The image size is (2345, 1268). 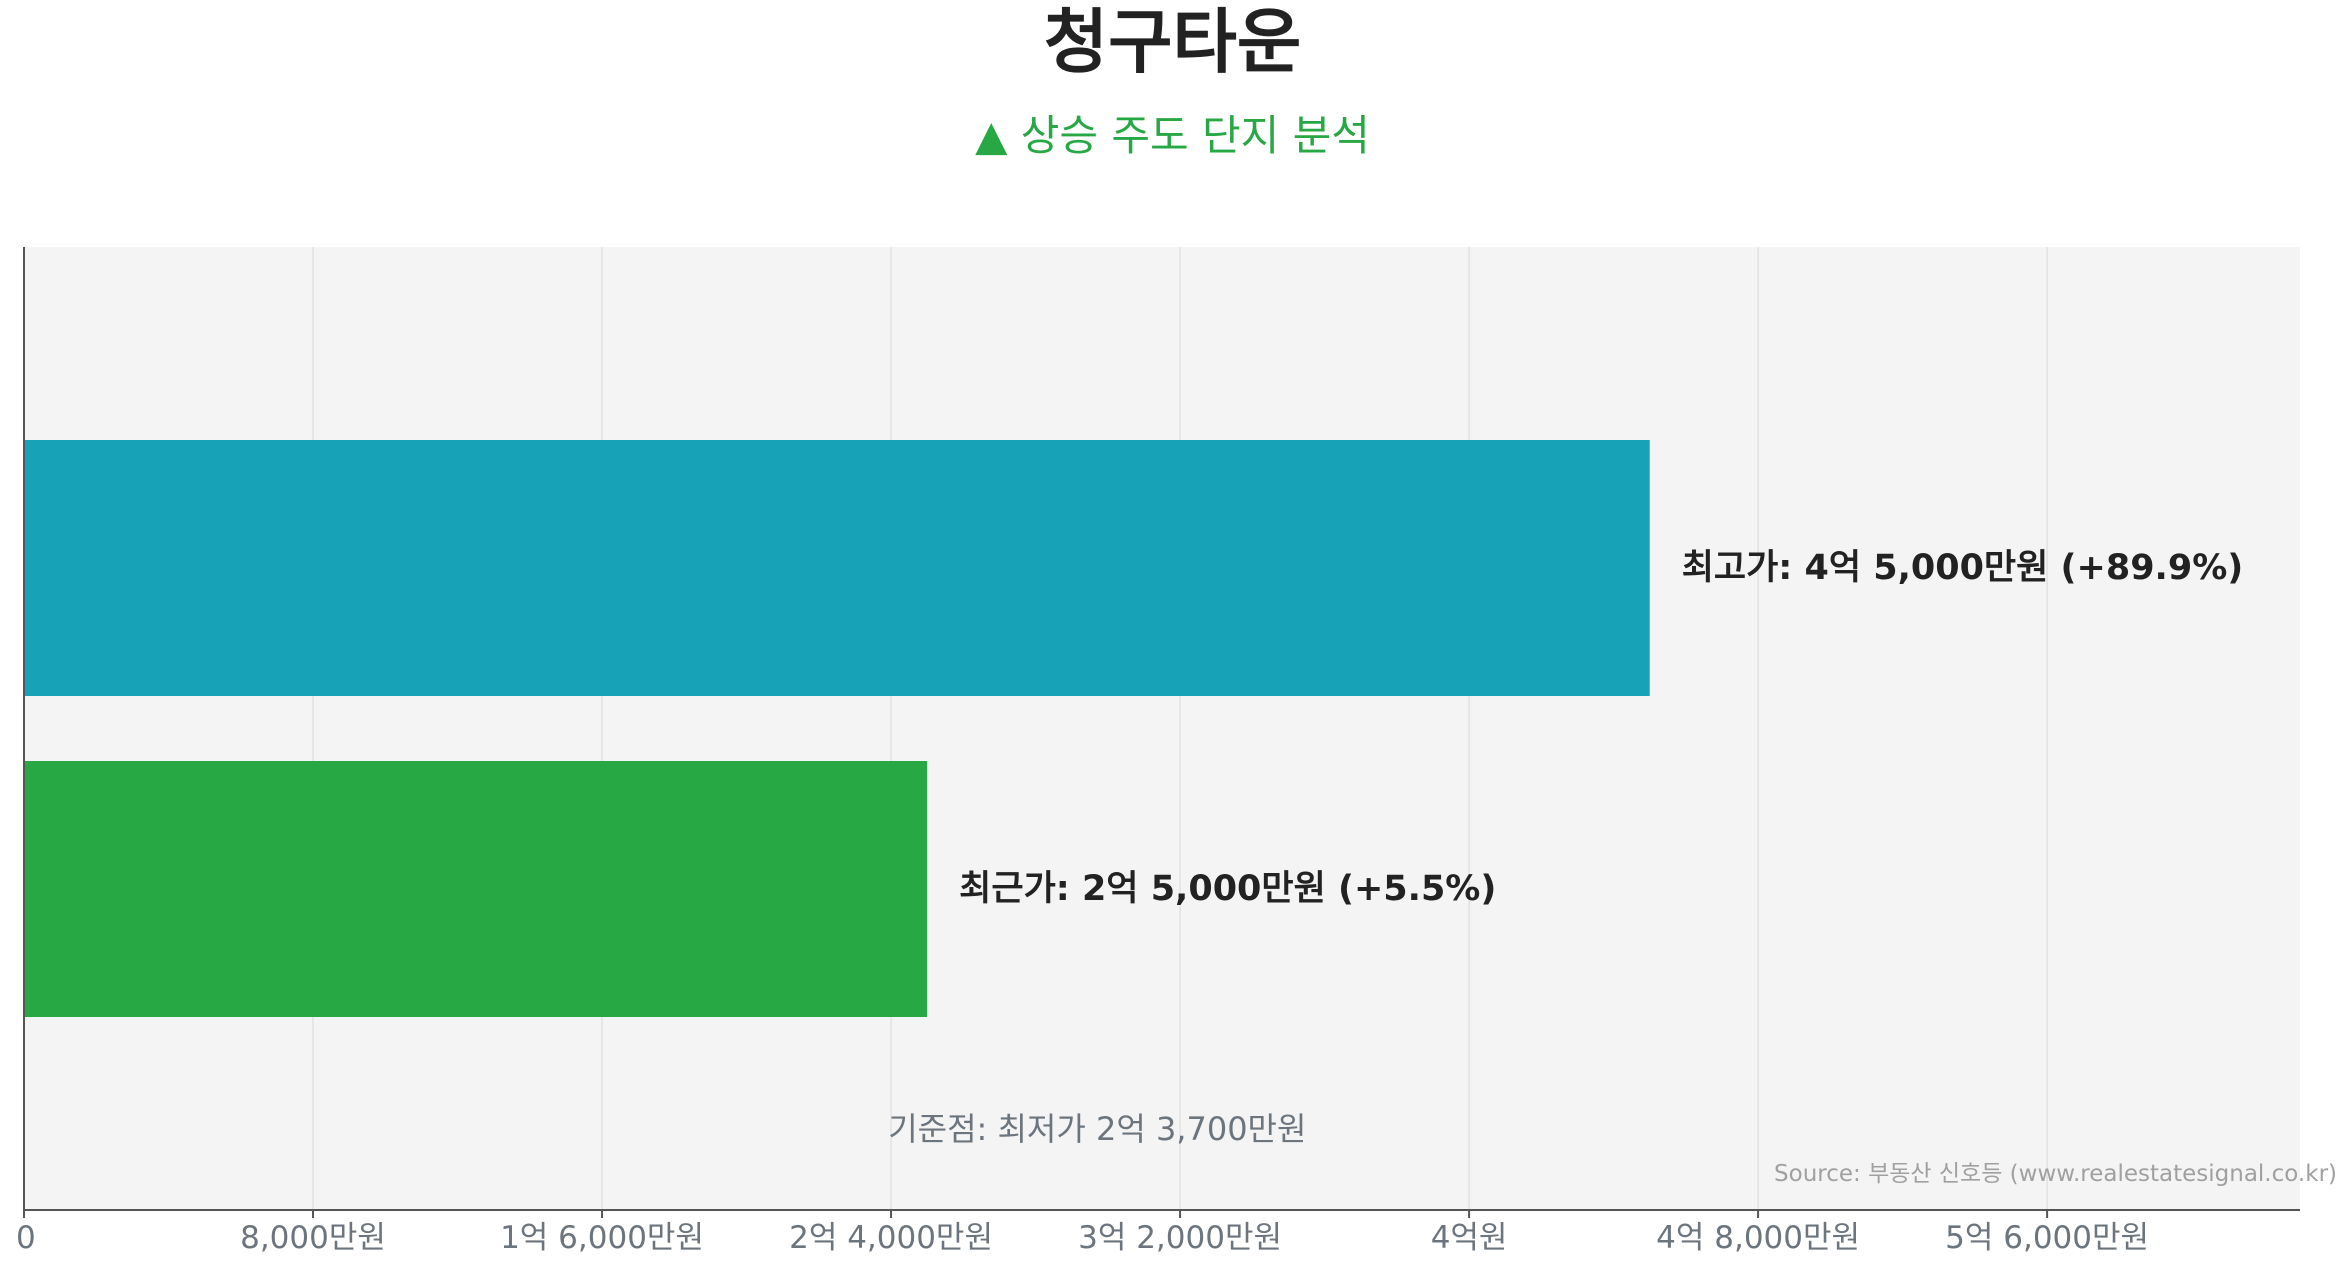 I want to click on x-tick-label: 2억 4,000만원, so click(x=891, y=1238).